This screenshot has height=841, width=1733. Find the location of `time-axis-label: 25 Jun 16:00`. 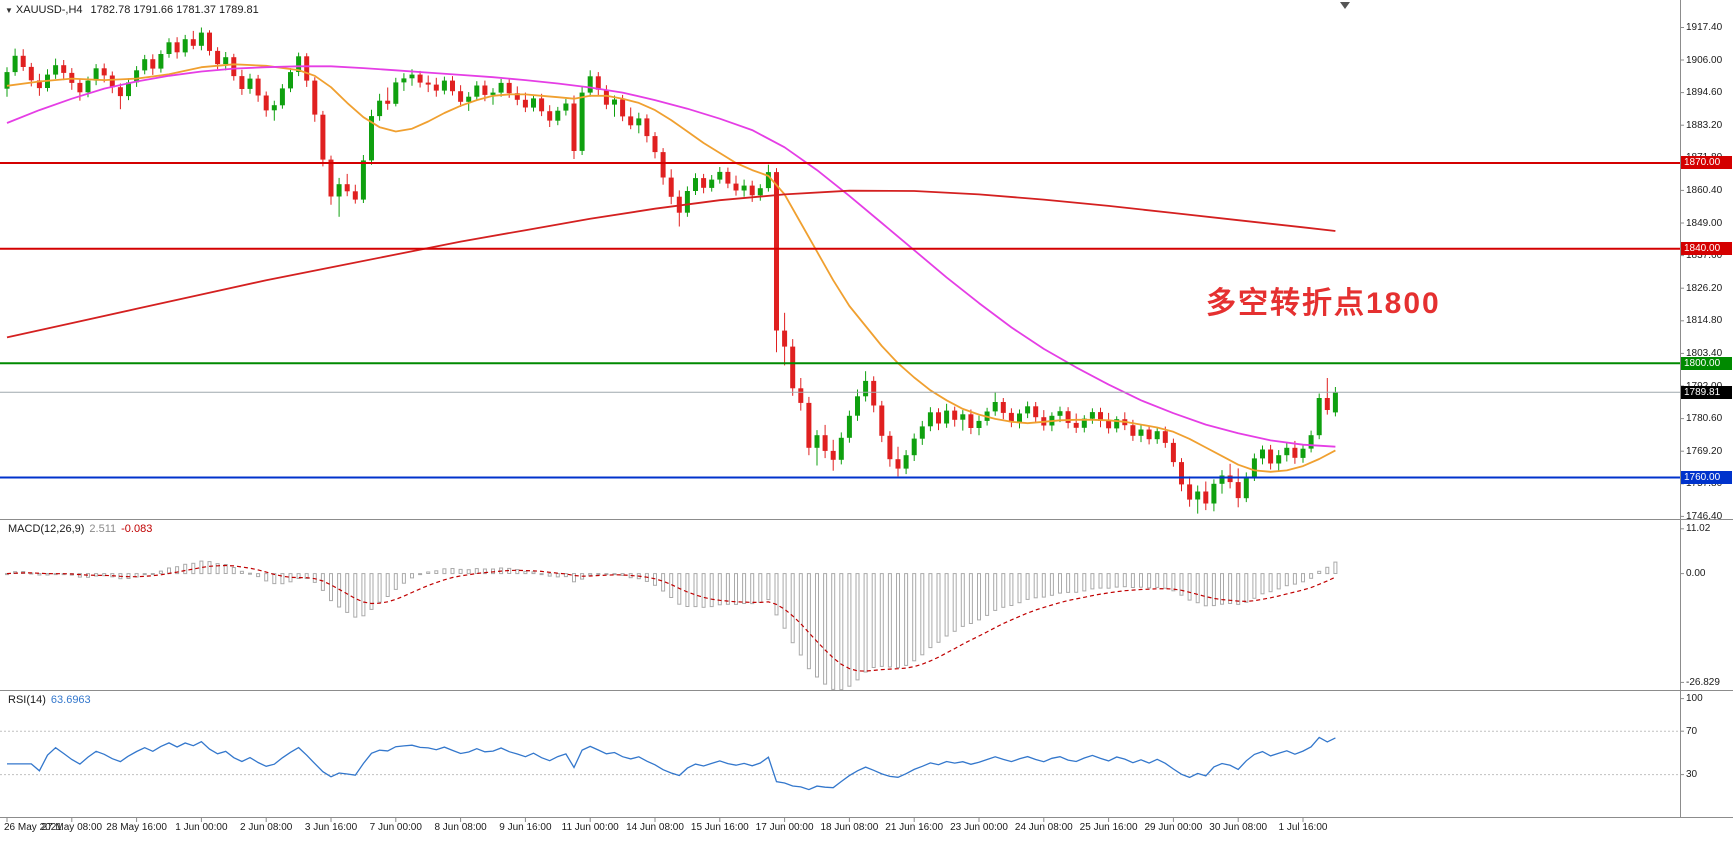

time-axis-label: 25 Jun 16:00 is located at coordinates (1108, 827).